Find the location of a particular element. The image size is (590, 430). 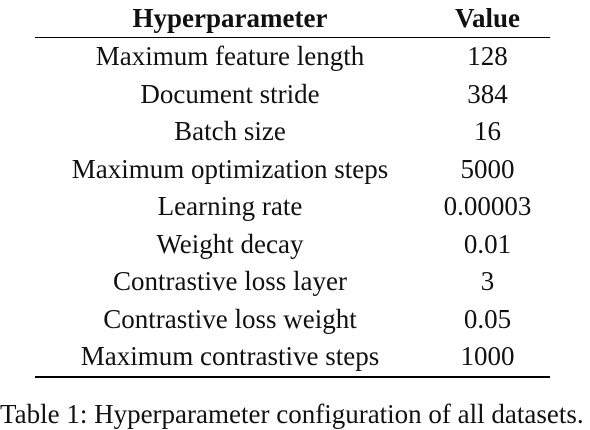

table-row: Maximum contrastive steps 1000 is located at coordinates (292, 357).